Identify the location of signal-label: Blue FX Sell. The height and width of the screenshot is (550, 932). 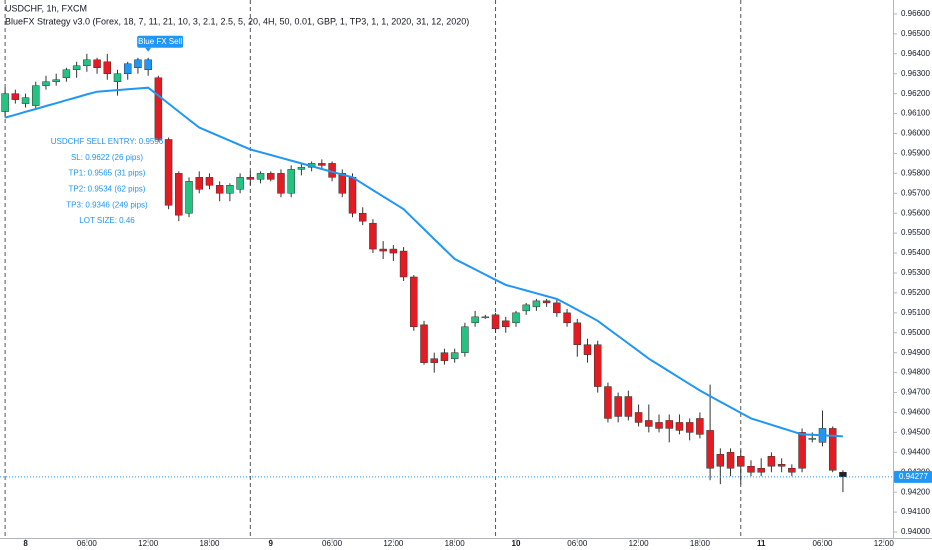
(160, 41).